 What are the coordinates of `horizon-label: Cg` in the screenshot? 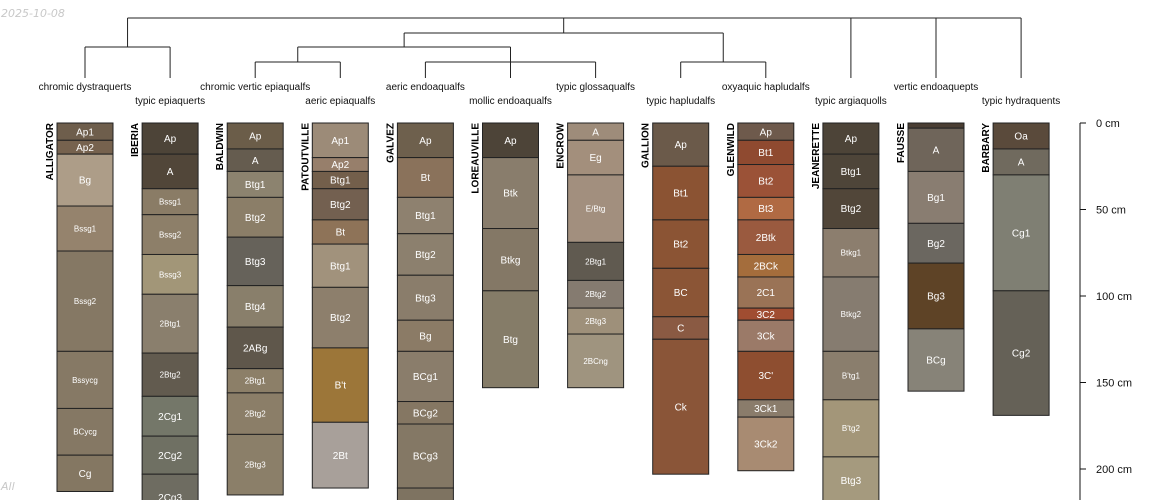 It's located at (85, 474).